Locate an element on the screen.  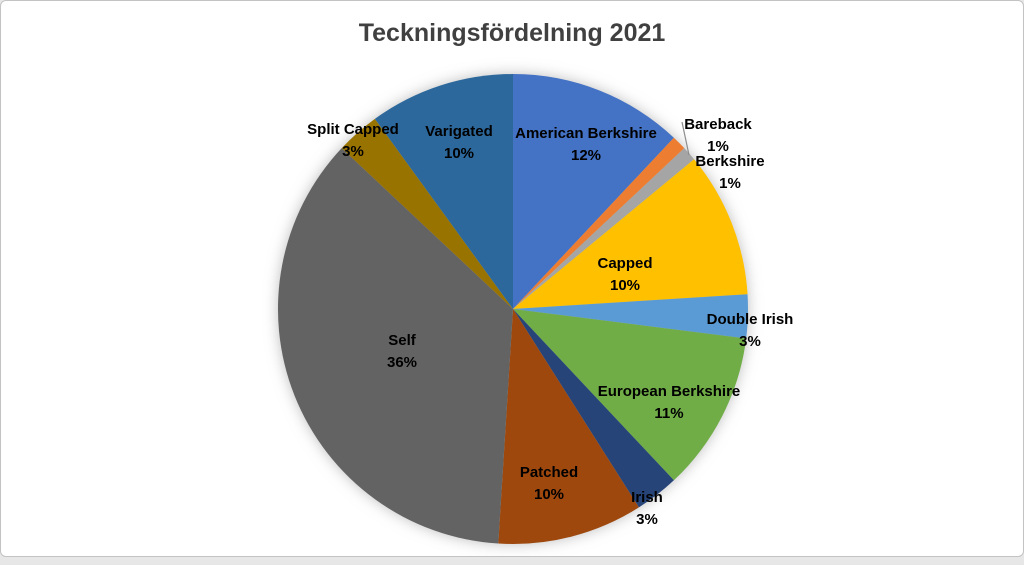
leader-line-bareback is located at coordinates (685, 138).